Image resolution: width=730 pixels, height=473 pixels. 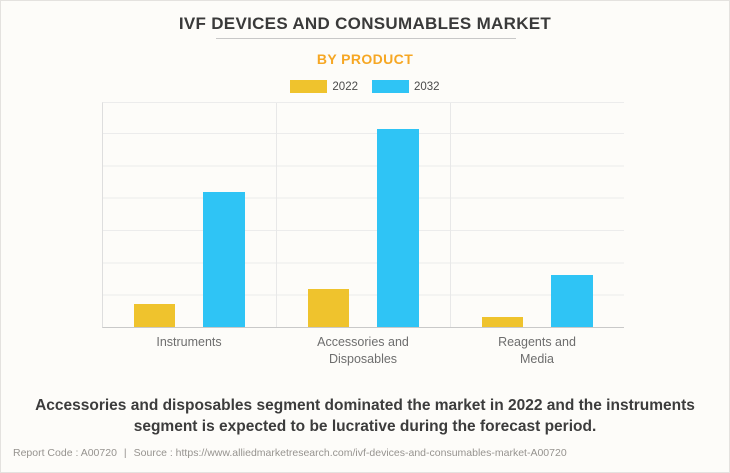 I want to click on title-divider, so click(x=366, y=38).